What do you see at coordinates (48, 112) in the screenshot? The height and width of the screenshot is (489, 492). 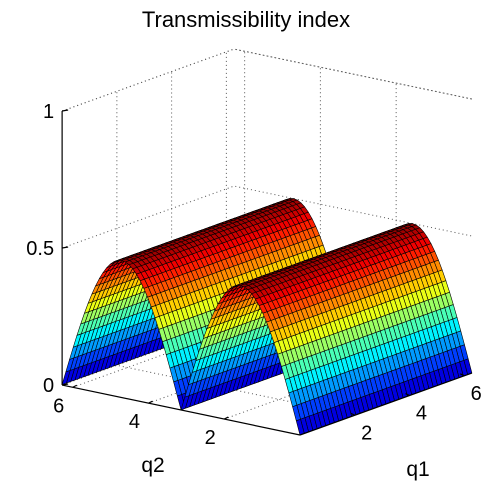 I see `z-tick-label: 1` at bounding box center [48, 112].